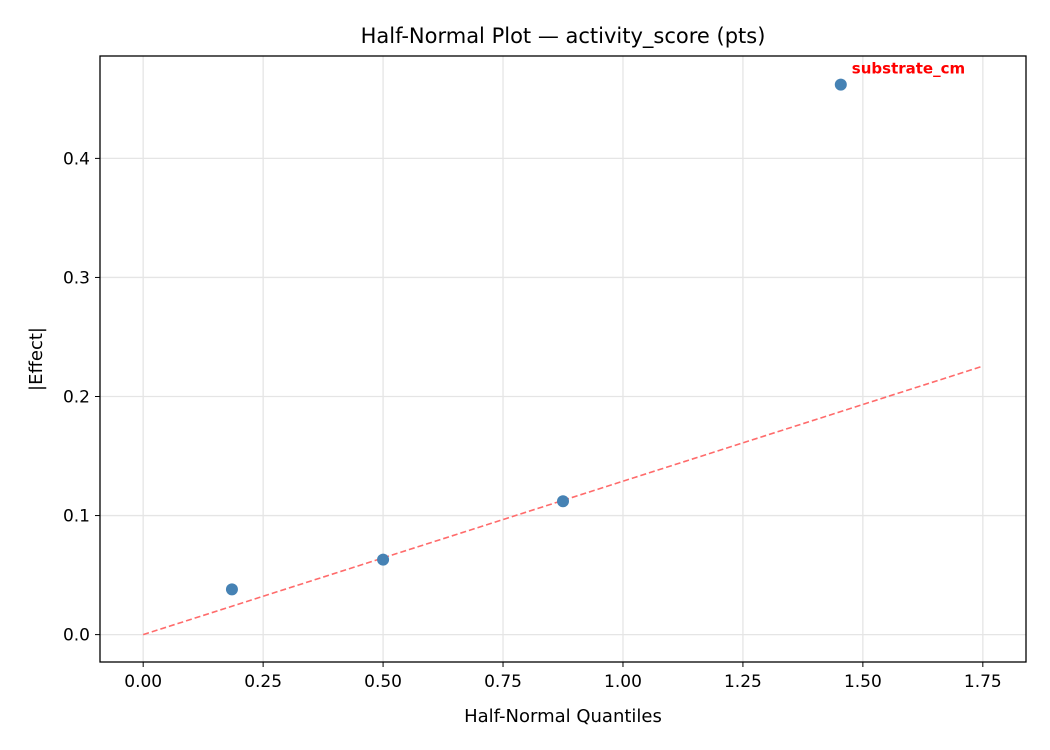 This screenshot has width=1050, height=750. Describe the element at coordinates (743, 682) in the screenshot. I see `x-tick-label: 1.25` at that location.